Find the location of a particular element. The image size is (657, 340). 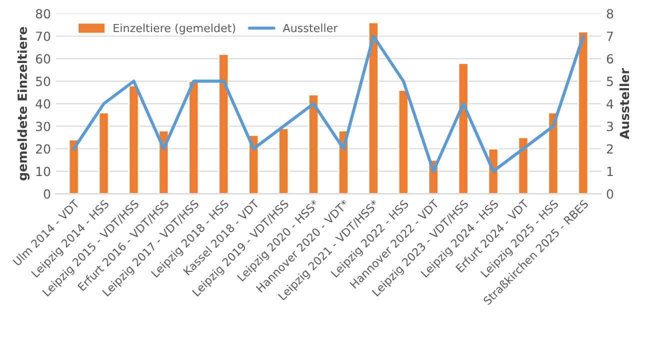

y2-tick-label: 7 is located at coordinates (610, 36).